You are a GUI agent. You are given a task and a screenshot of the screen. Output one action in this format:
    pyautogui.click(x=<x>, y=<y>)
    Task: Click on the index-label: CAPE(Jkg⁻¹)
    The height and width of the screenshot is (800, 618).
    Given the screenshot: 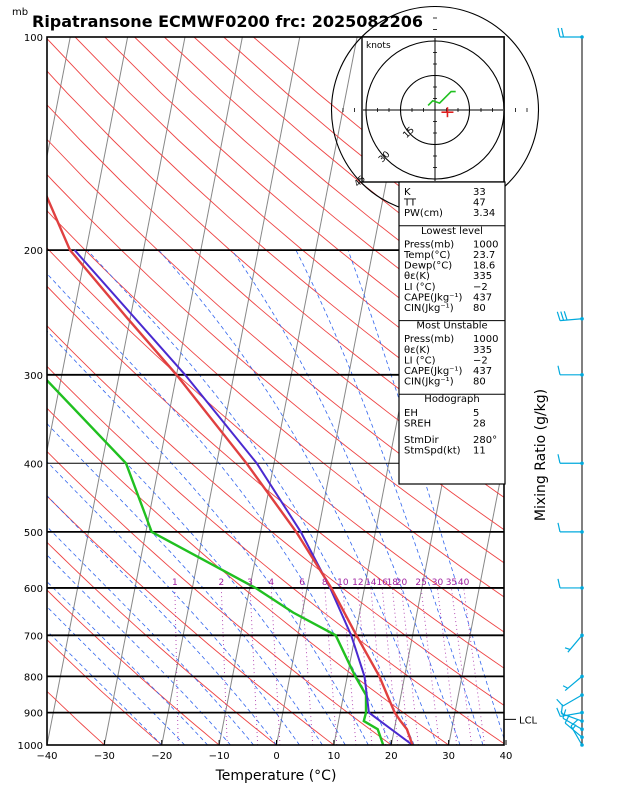 What is the action you would take?
    pyautogui.click(x=433, y=371)
    